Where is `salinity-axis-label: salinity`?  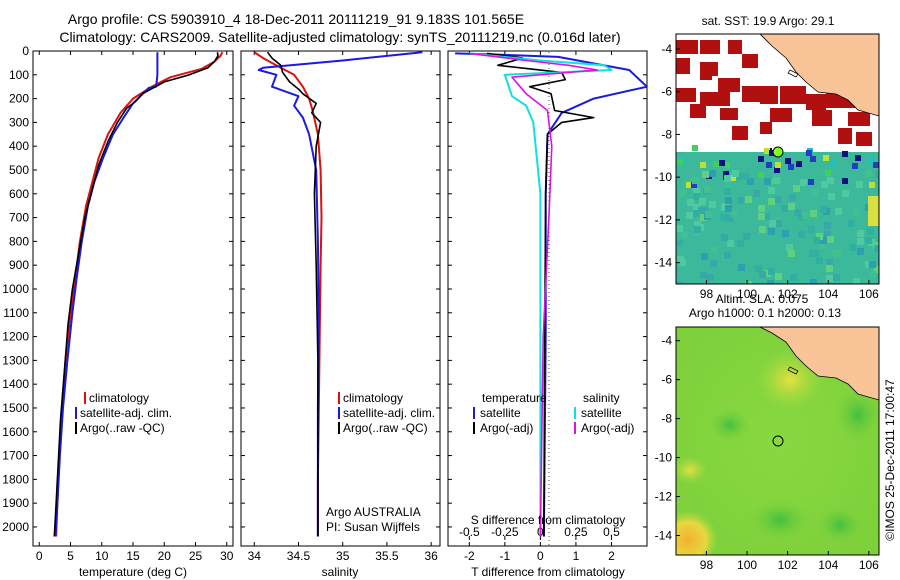 salinity-axis-label: salinity is located at coordinates (340, 572).